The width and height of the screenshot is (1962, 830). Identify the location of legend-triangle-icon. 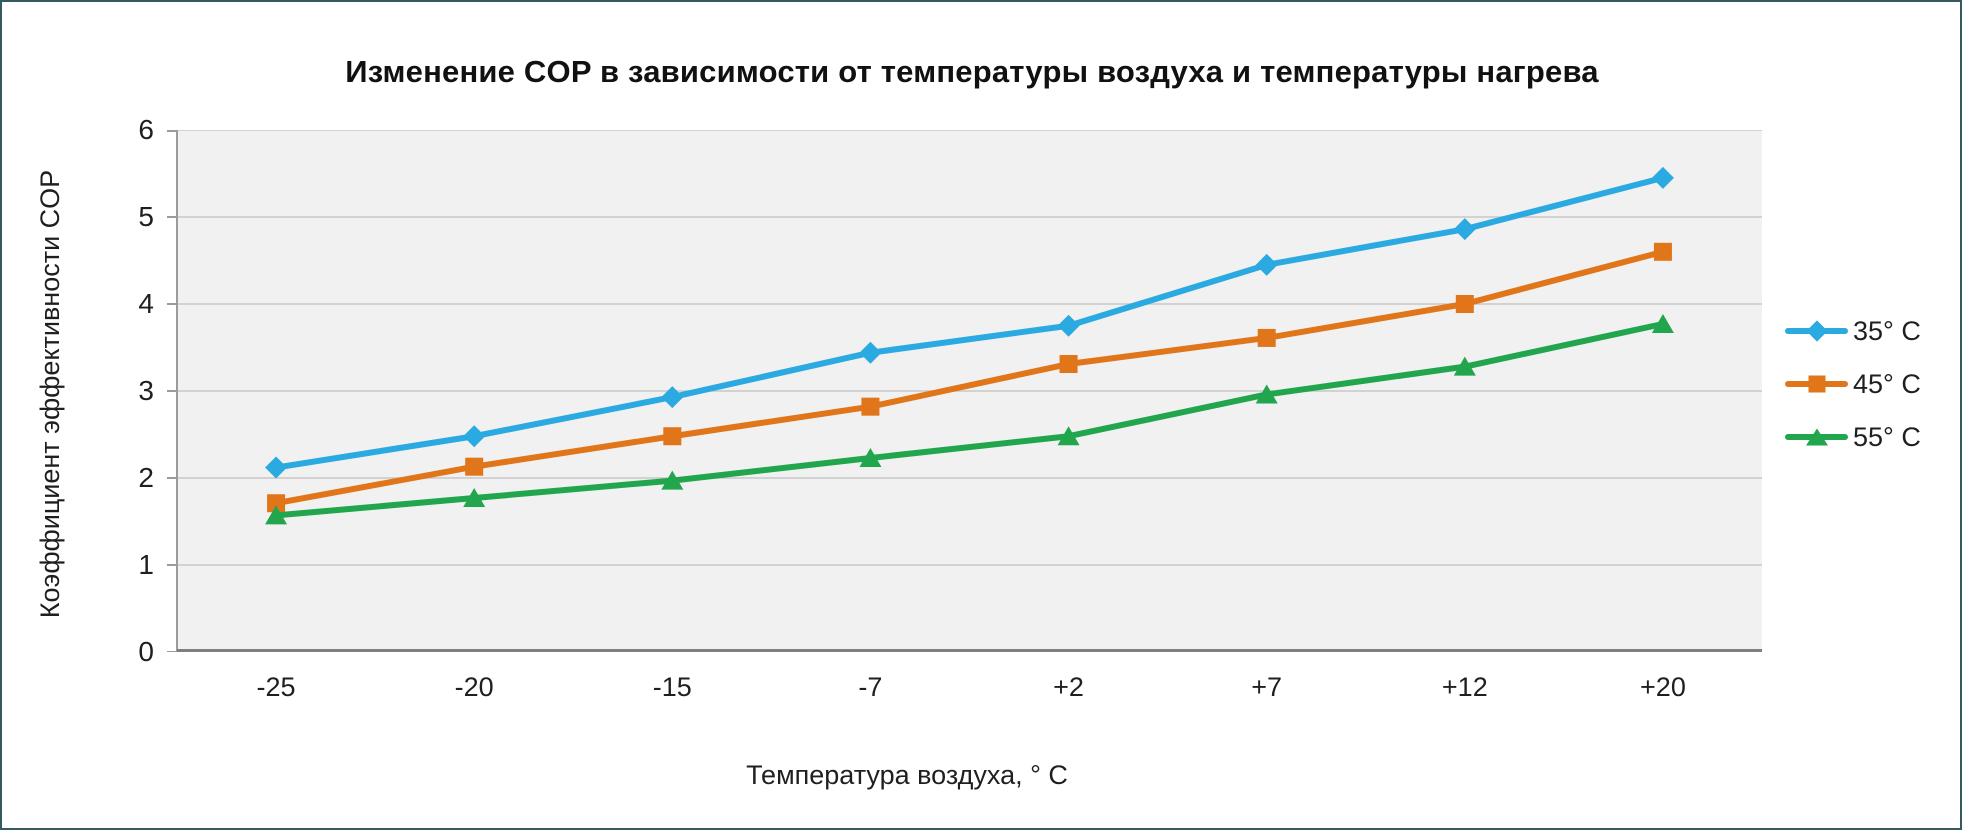
(1816, 437).